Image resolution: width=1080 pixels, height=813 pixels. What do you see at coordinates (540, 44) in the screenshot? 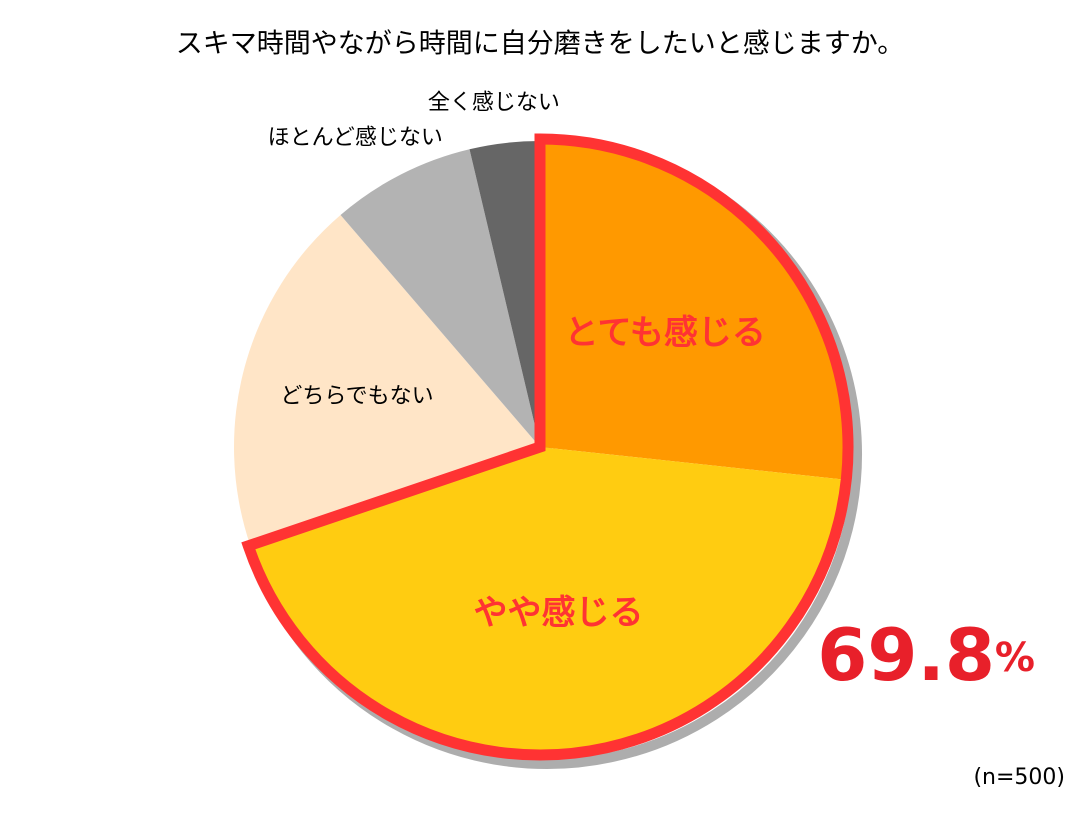
I see `chart-title: スキマ時間やながら時間に自分磨きをしたいと感じますか。` at bounding box center [540, 44].